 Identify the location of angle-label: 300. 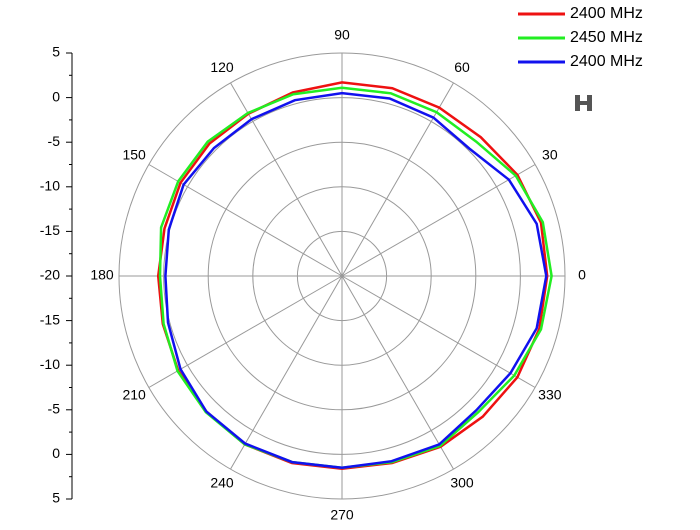
(462, 483).